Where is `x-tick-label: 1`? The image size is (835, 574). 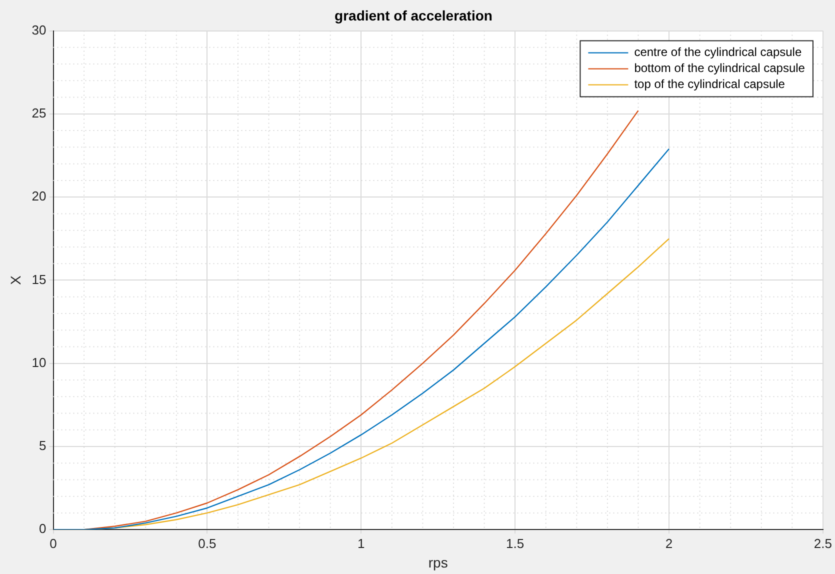
x-tick-label: 1 is located at coordinates (361, 543).